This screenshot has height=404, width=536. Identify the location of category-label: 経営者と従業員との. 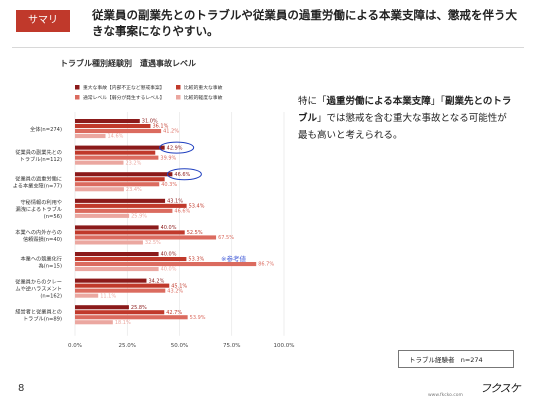
(38, 312).